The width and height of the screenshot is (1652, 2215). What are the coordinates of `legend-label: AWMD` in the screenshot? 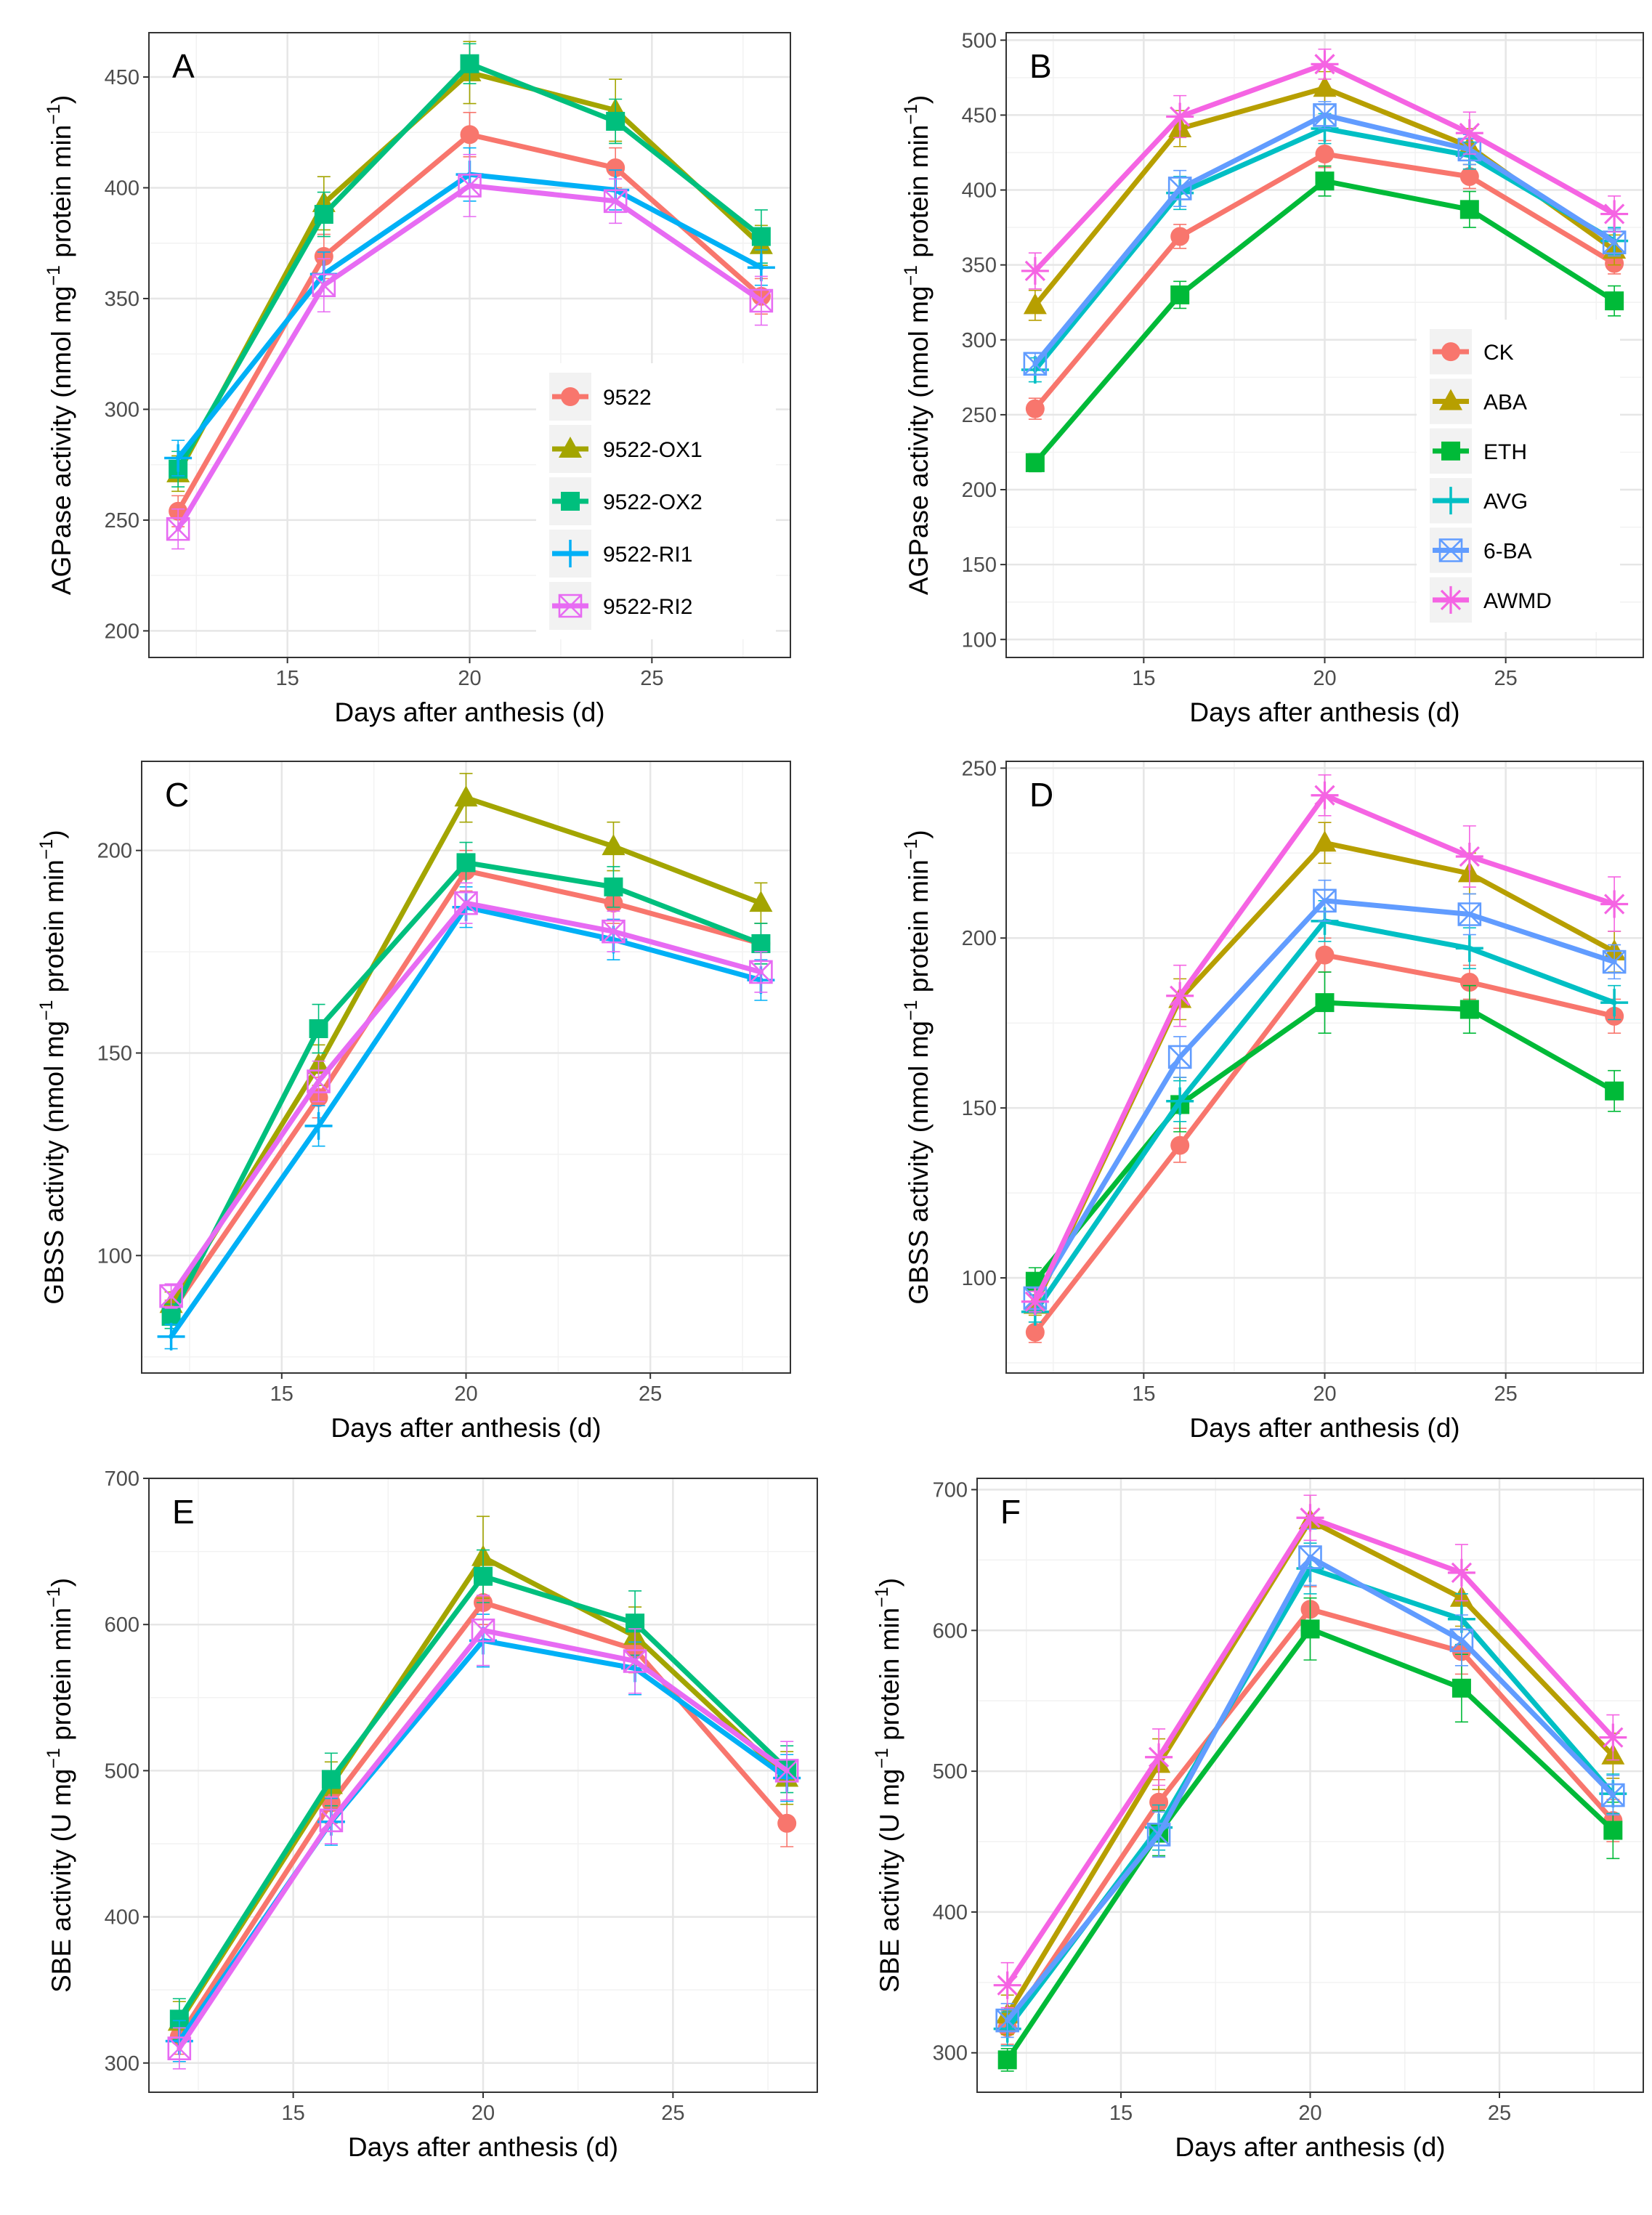 It's located at (1518, 601).